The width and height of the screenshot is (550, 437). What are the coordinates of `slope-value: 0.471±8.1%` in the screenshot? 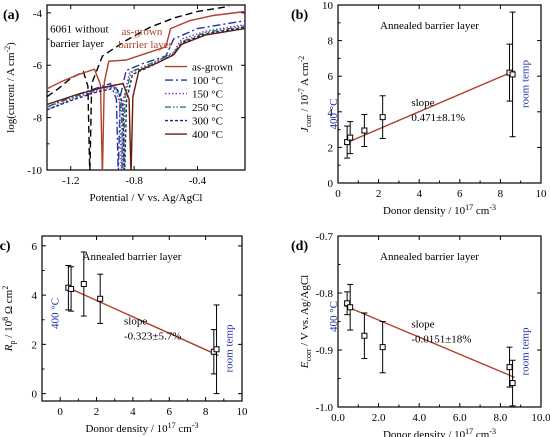 It's located at (438, 118).